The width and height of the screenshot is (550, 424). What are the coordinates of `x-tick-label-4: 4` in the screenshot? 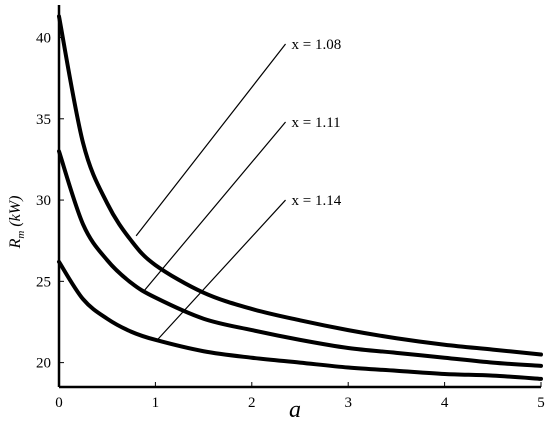 It's located at (445, 403).